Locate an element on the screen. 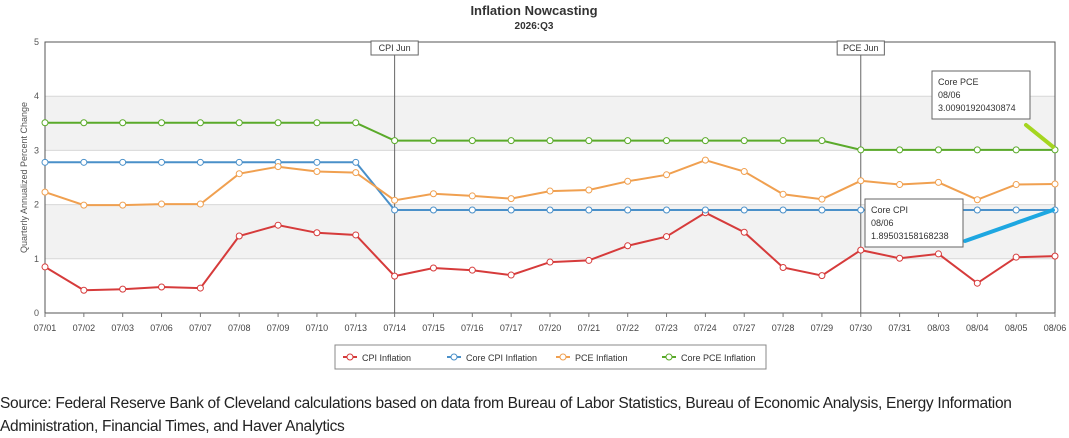 Image resolution: width=1069 pixels, height=438 pixels. y-tick-label: 3 is located at coordinates (36, 150).